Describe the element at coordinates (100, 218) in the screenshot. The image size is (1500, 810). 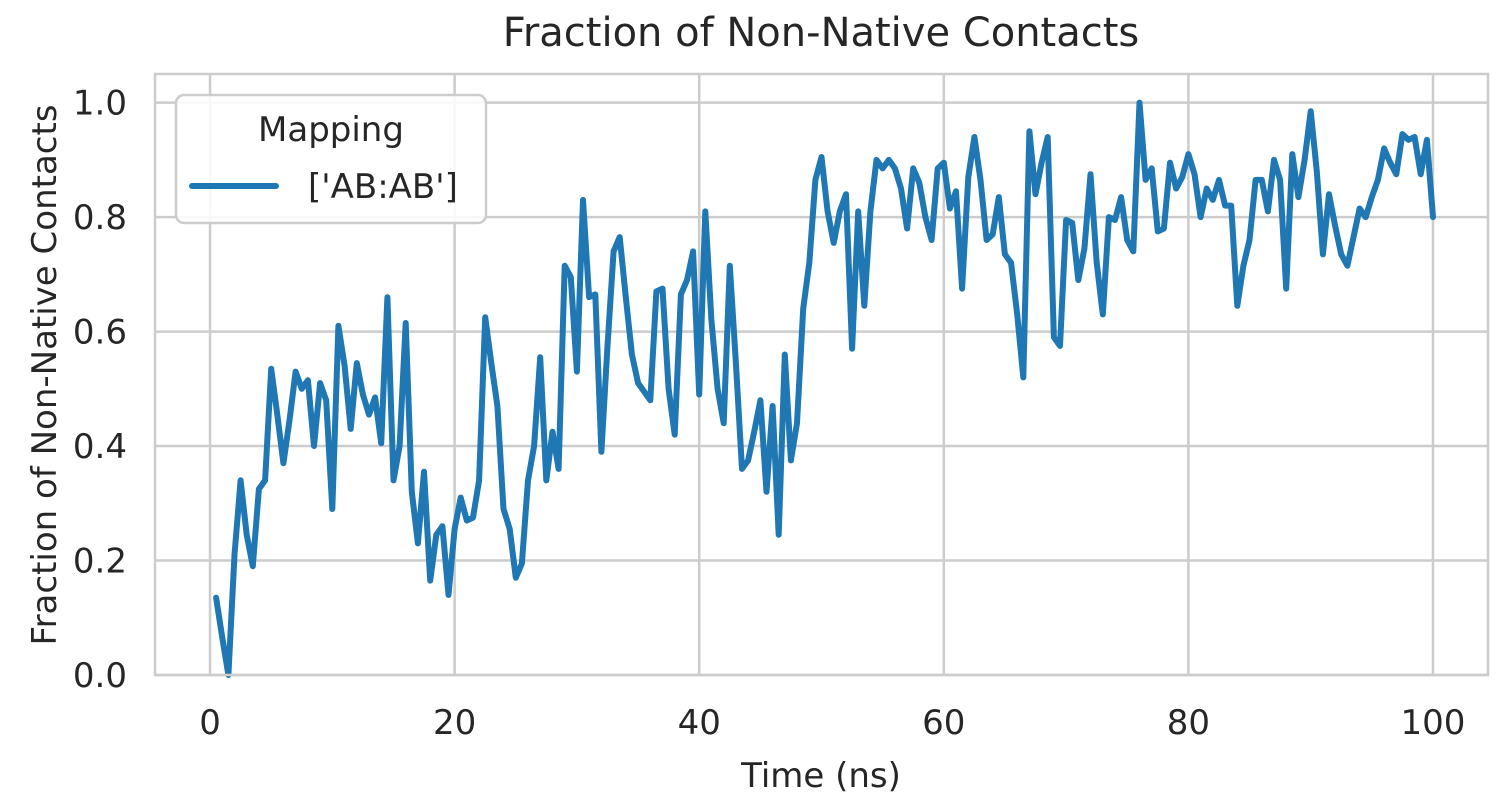
I see `y-tick-label: 0.8` at that location.